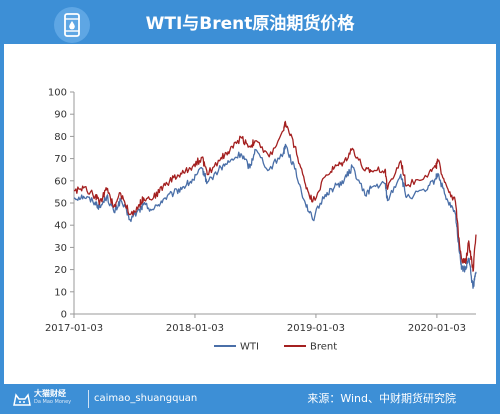 Image resolution: width=500 pixels, height=414 pixels. I want to click on oil-barrel-icon, so click(72, 25).